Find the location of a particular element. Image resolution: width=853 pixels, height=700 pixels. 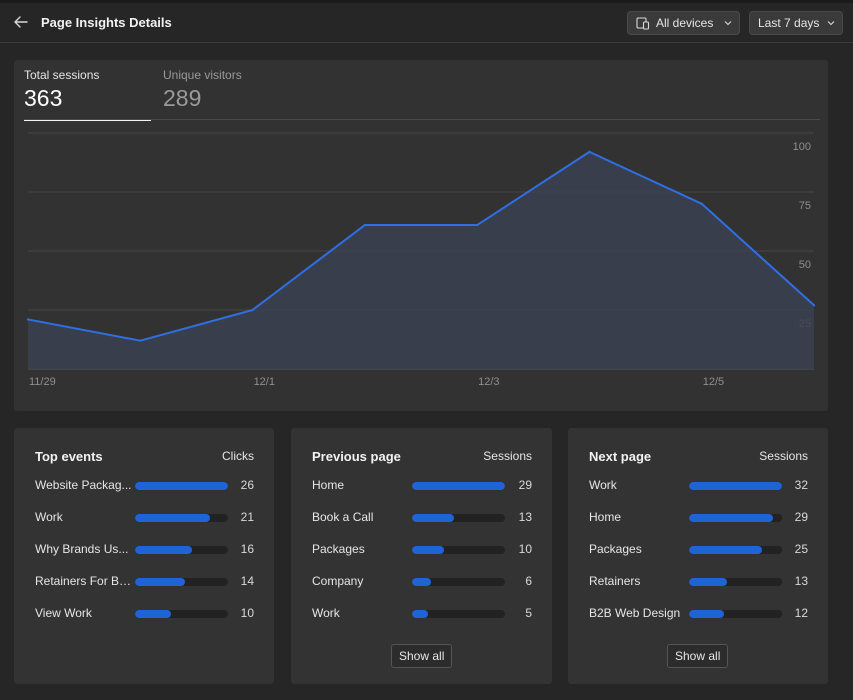

row-label: Packages is located at coordinates (338, 549).